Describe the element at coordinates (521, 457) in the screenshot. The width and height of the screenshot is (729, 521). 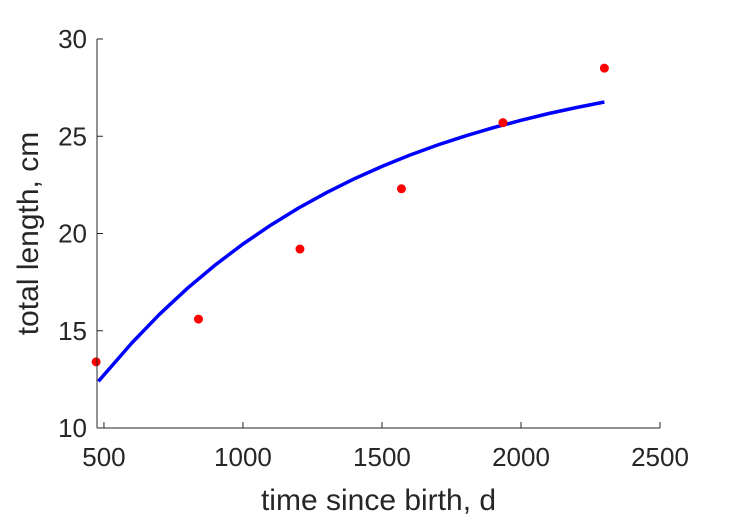
I see `x-tick-label: 2000` at that location.